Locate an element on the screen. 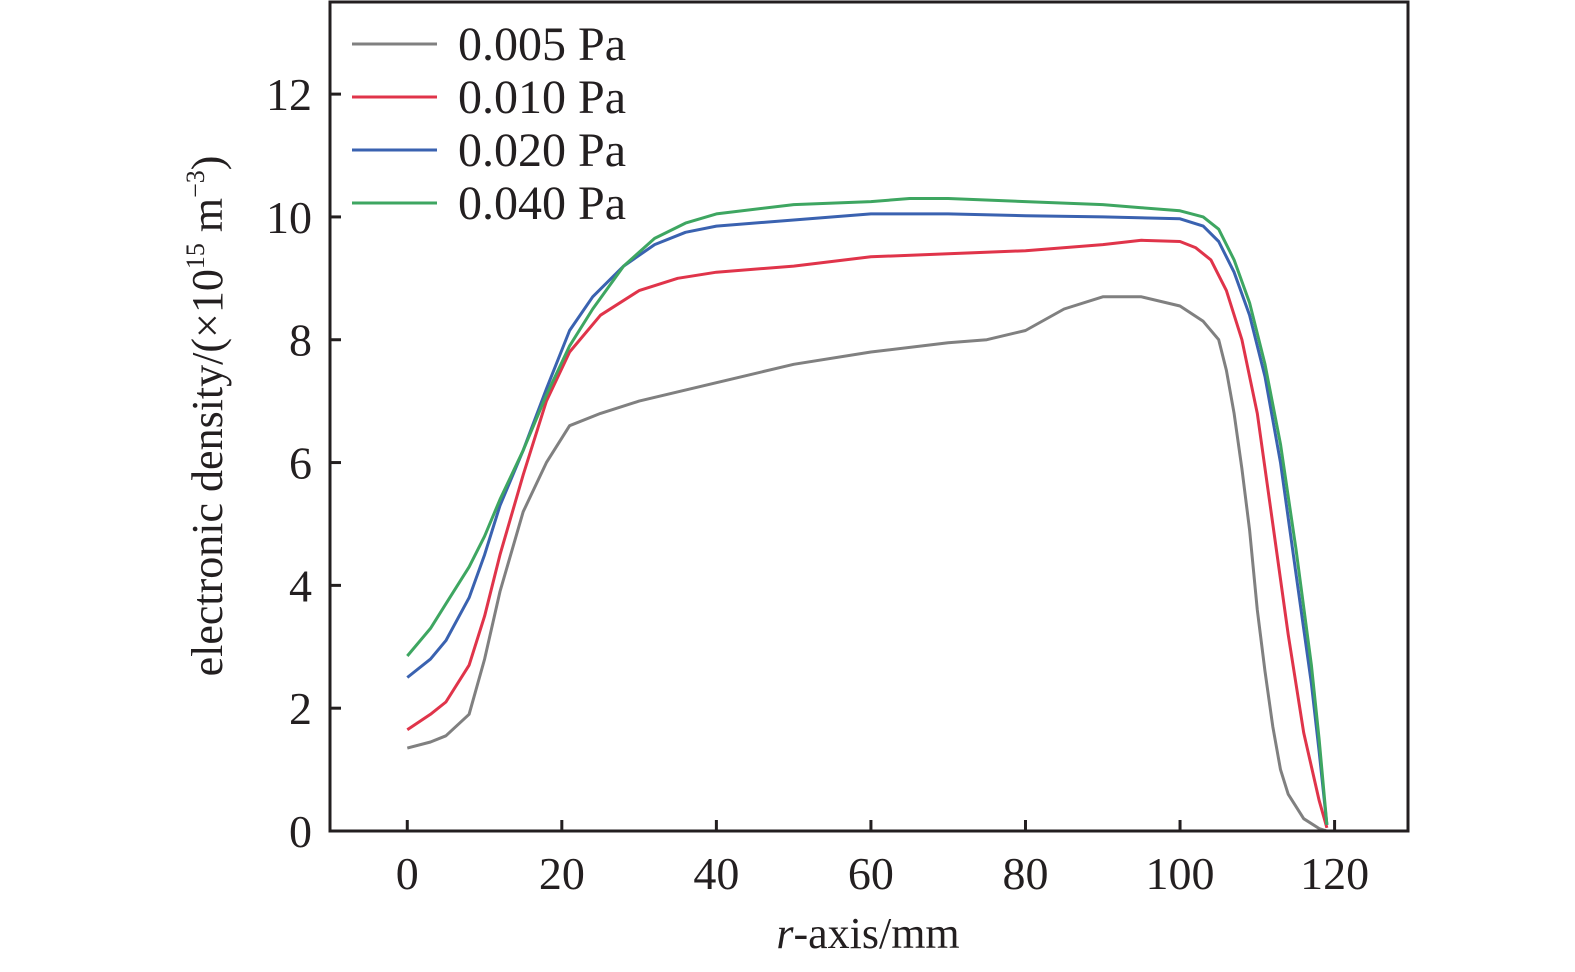  y-axis-label: electronic density/(×1015 m−3) is located at coordinates (206, 416).